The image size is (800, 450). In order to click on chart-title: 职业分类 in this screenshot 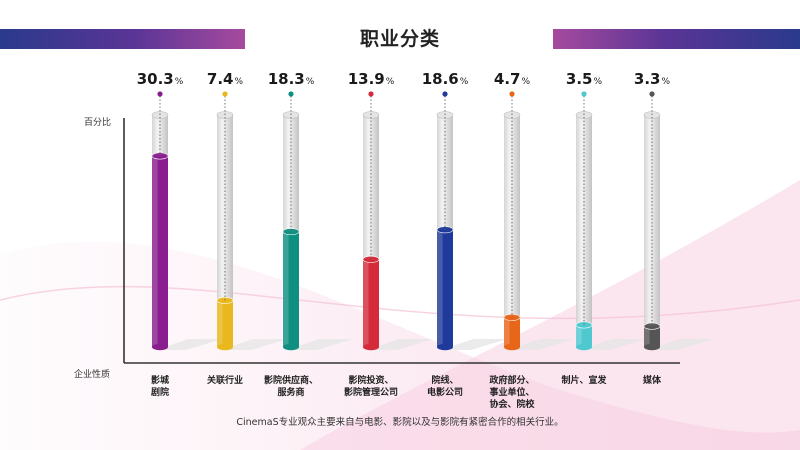, I will do `click(399, 39)`.